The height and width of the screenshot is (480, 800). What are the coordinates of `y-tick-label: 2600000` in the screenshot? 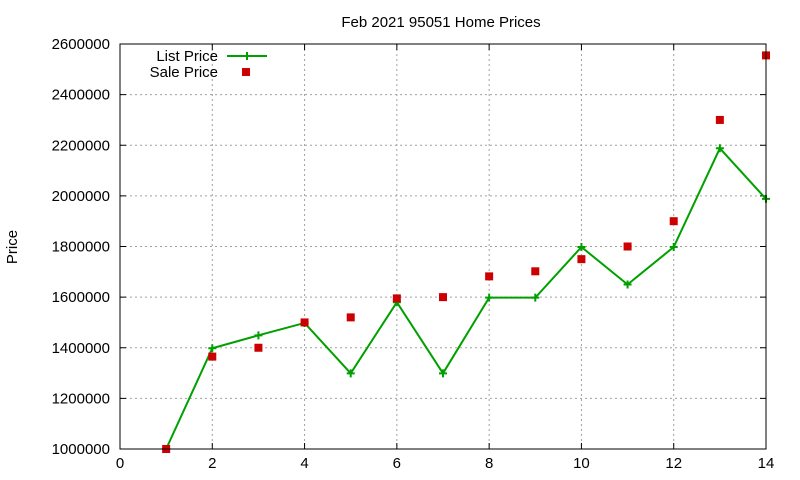 It's located at (81, 44).